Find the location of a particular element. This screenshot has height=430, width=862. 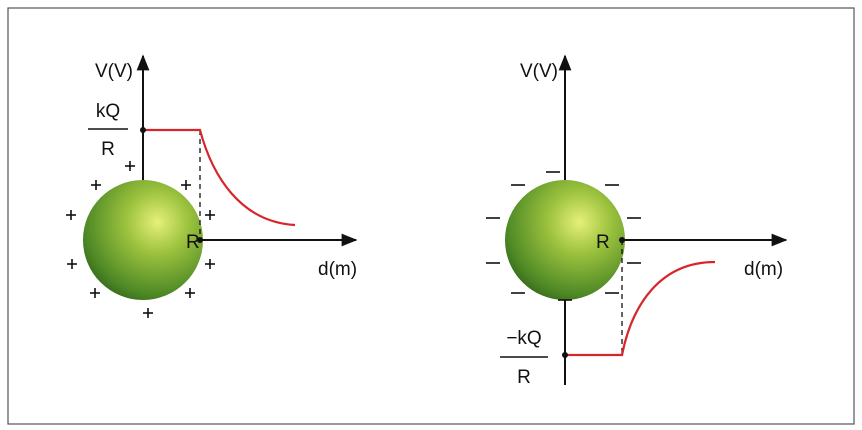

numerator: kQ is located at coordinates (108, 111).